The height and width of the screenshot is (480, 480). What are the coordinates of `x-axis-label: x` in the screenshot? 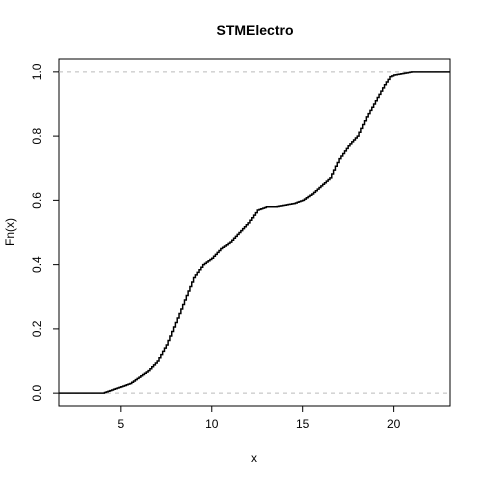 It's located at (254, 458).